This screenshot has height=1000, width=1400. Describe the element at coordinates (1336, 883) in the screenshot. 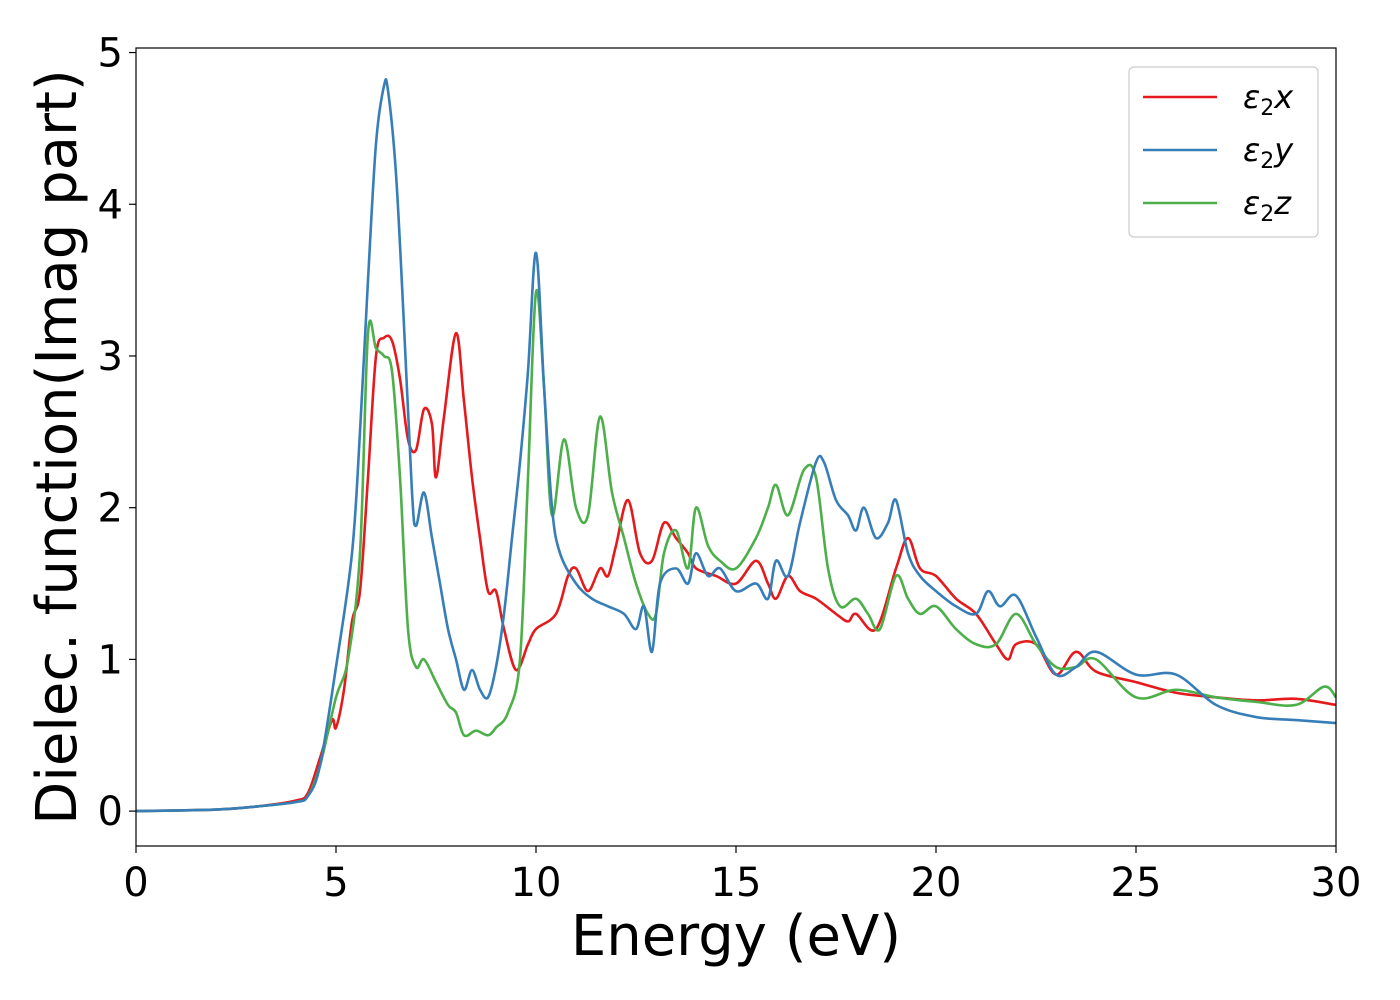

I see `x-tick-label: 30` at that location.